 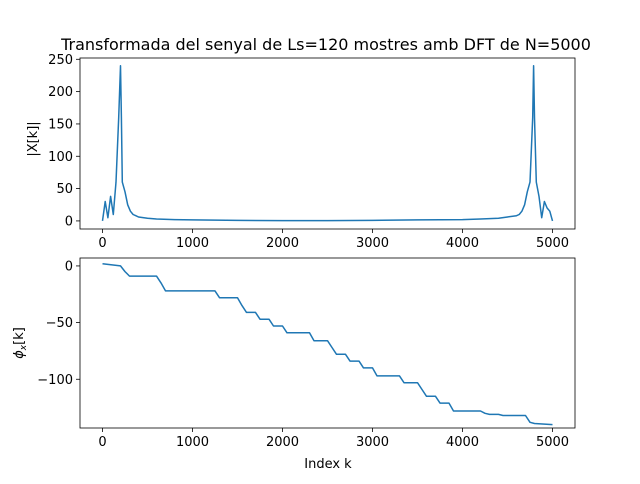 What do you see at coordinates (192, 243) in the screenshot?
I see `top-x-tick-label: 1000` at bounding box center [192, 243].